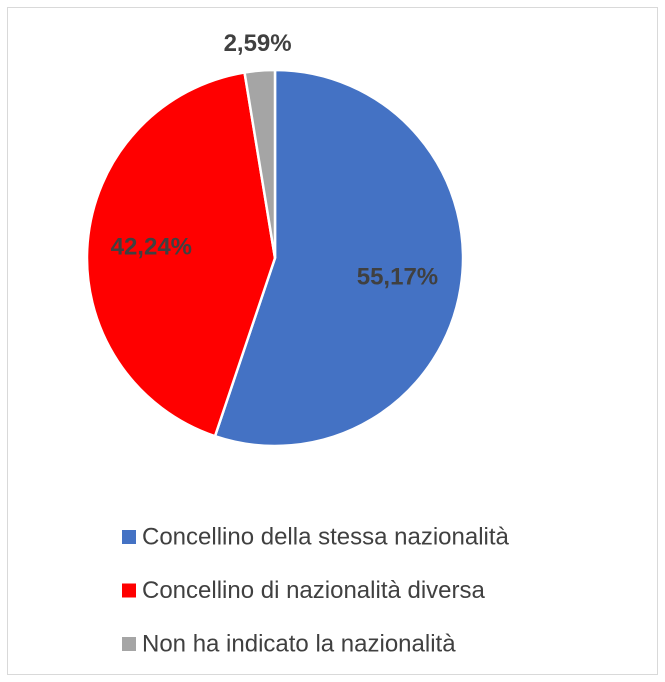 The image size is (665, 682). Describe the element at coordinates (326, 536) in the screenshot. I see `legend-label: Concellino della stessa nazionalità` at that location.